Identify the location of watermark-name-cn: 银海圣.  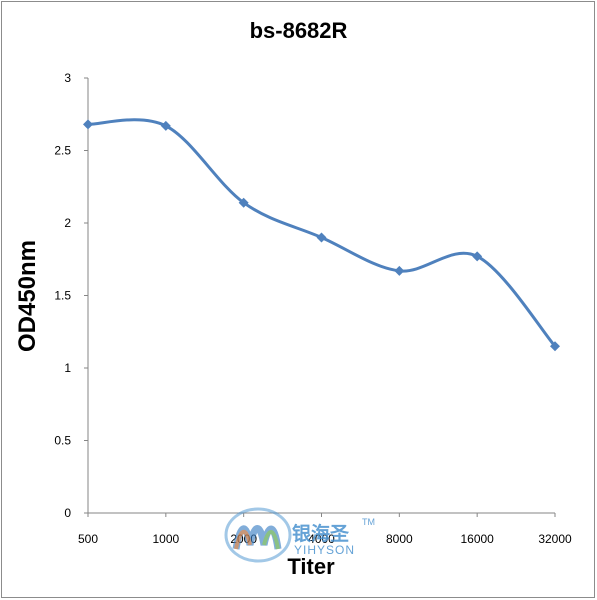
(321, 534).